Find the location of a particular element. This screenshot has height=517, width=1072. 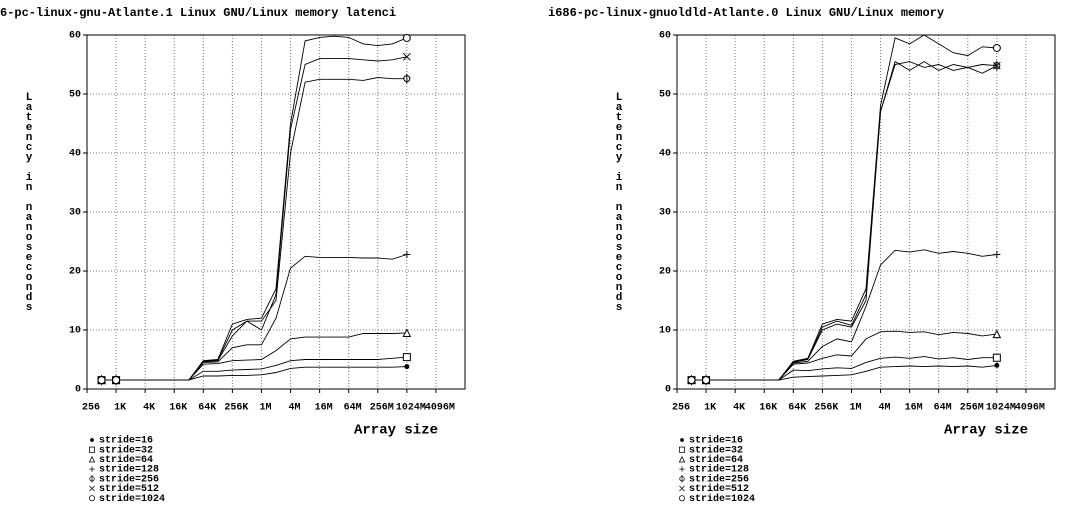

x-tick-label: 256M is located at coordinates (382, 408).